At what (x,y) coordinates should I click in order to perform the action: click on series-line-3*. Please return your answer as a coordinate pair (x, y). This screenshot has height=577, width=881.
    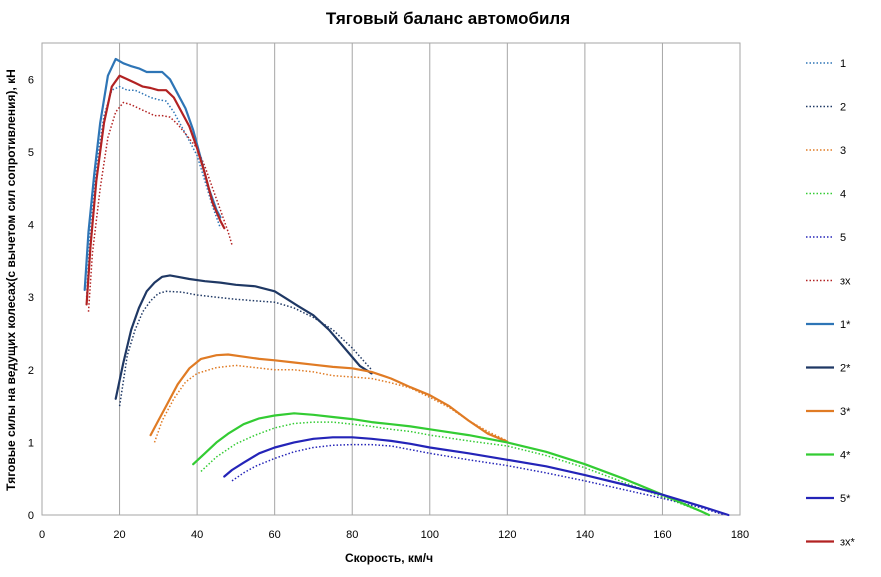
    Looking at the image, I should click on (329, 398).